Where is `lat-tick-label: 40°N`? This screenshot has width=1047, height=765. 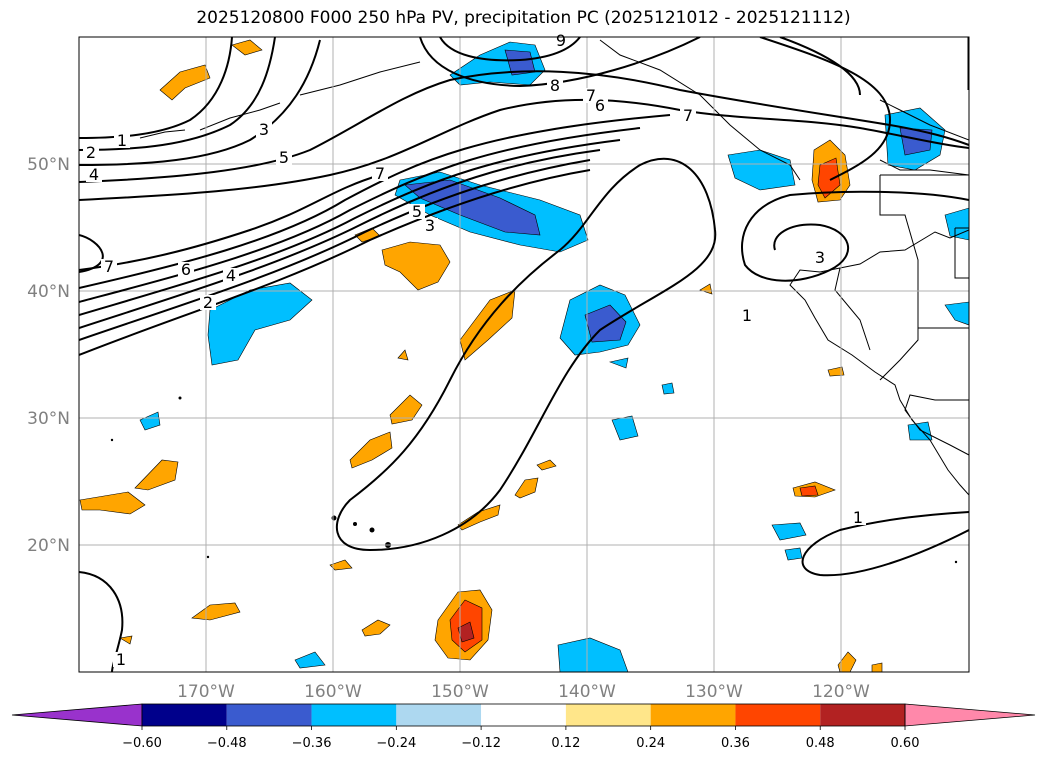
lat-tick-label: 40°N is located at coordinates (48, 292).